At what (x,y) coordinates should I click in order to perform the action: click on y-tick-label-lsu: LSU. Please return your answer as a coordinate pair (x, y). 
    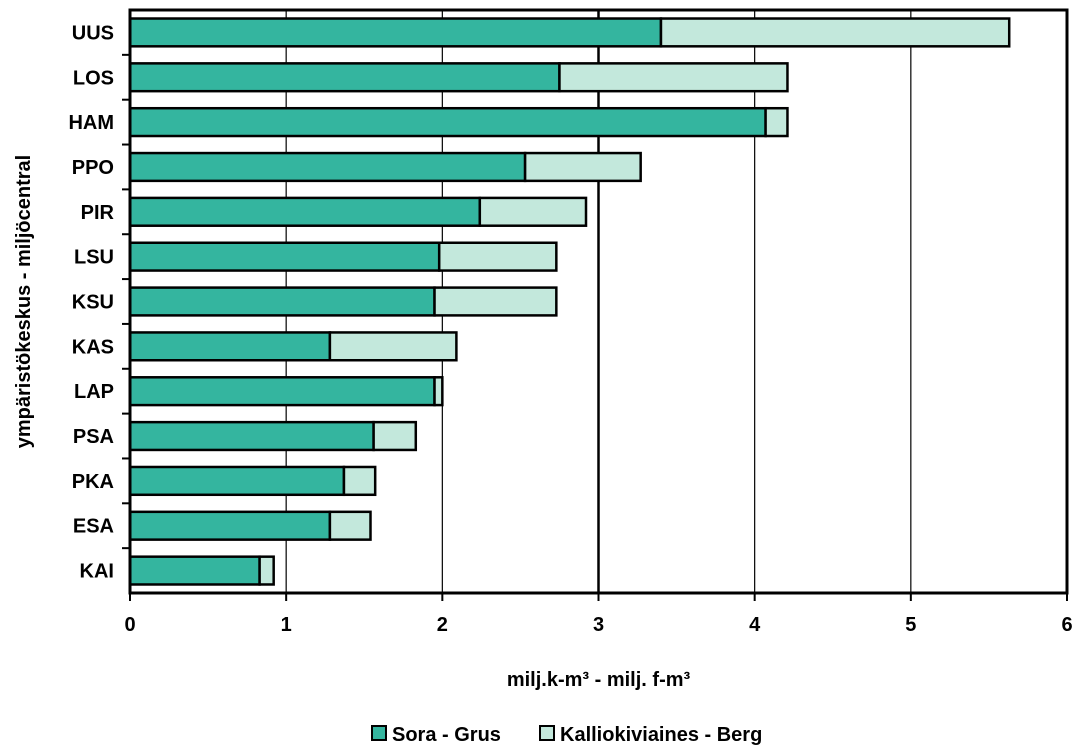
    Looking at the image, I should click on (94, 258).